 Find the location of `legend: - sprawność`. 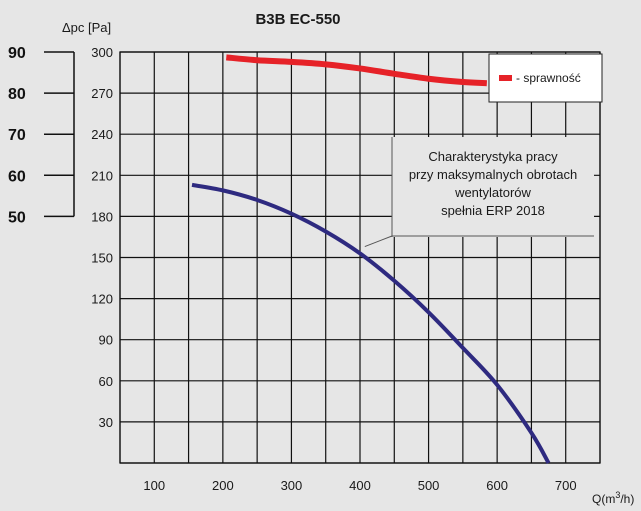

legend: - sprawność is located at coordinates (545, 78).